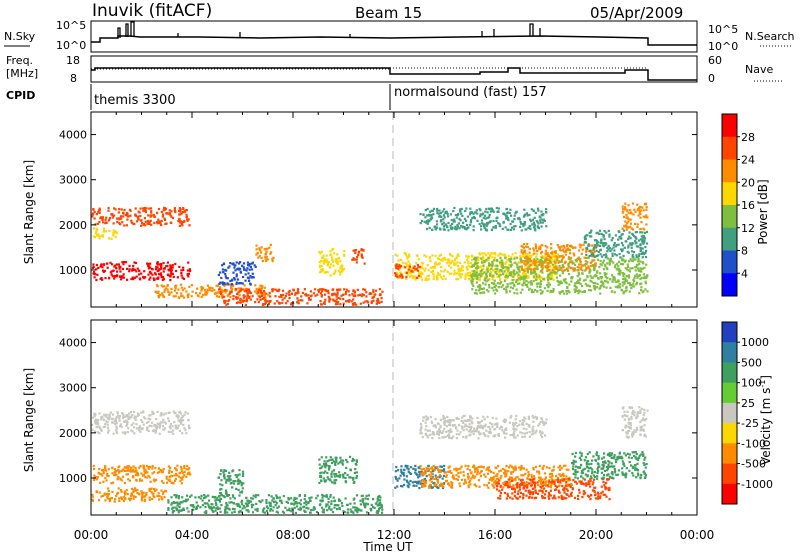 This screenshot has height=554, width=800. Describe the element at coordinates (73, 135) in the screenshot. I see `y-tick-label: 4000` at that location.